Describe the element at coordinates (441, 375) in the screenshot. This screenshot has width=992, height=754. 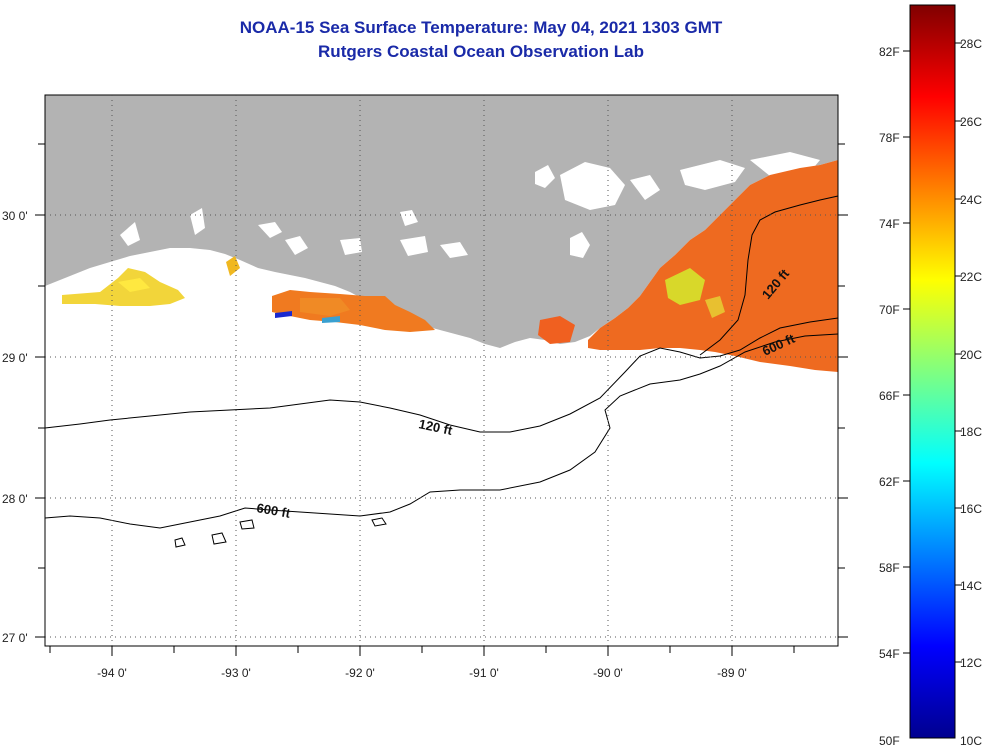
I see `contour-120ft-west` at that location.